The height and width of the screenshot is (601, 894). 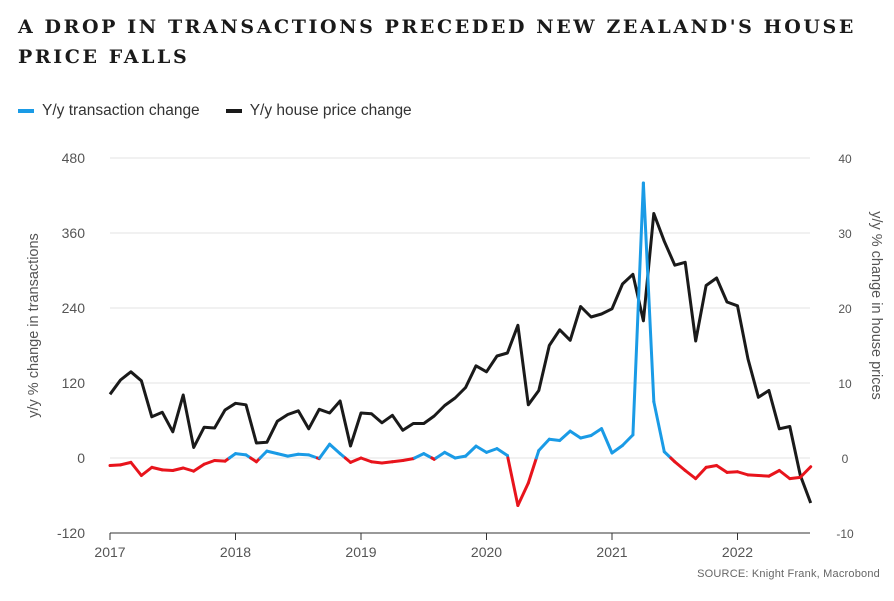 I want to click on x-axis-ticks: 2017 2018 2019 2020 2021 2022, so click(x=423, y=546).